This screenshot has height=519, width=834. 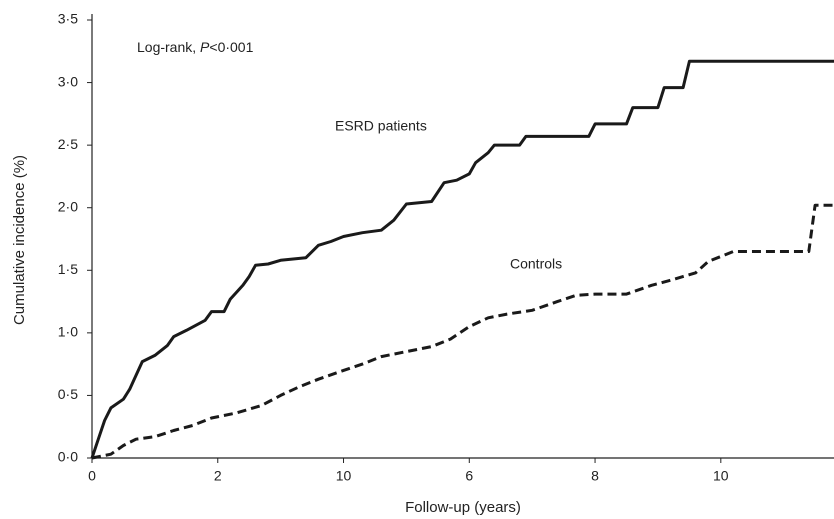 I want to click on y-tick-label: 1·0, so click(x=68, y=332).